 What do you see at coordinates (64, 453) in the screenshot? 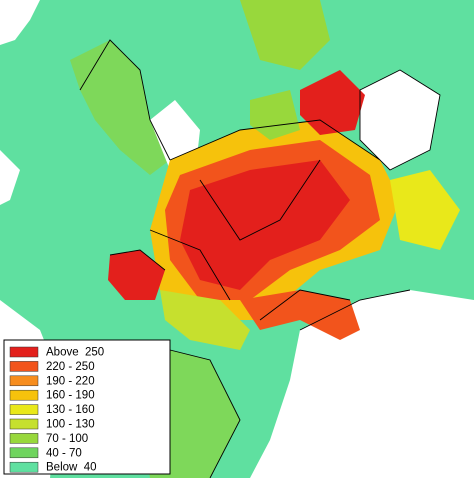
I see `legend-label: 40 - 70` at bounding box center [64, 453].